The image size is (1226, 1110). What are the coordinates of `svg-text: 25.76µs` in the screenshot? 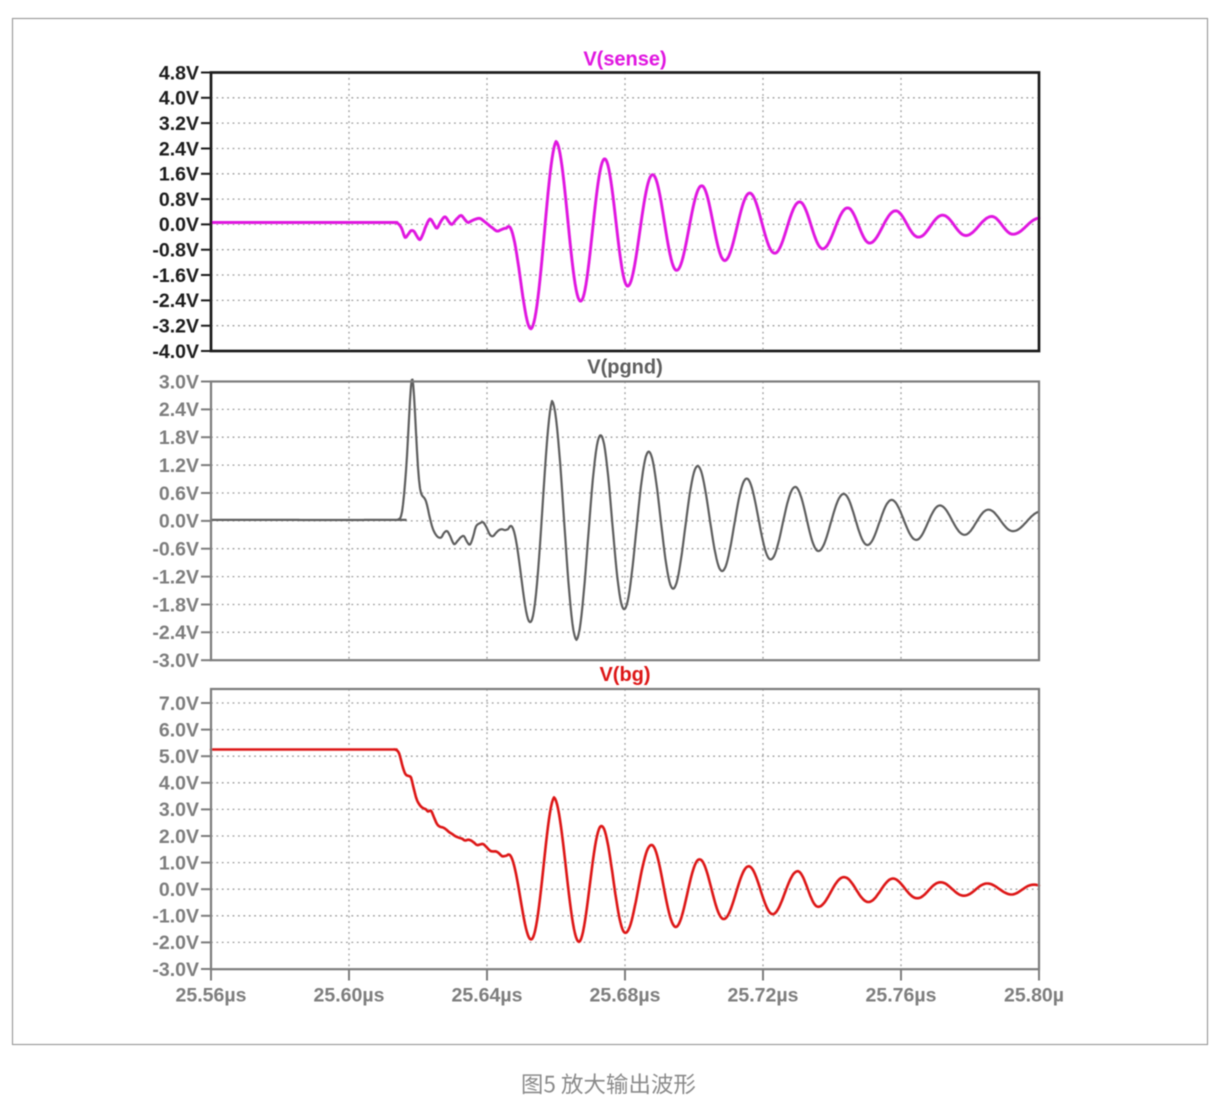 It's located at (901, 995).